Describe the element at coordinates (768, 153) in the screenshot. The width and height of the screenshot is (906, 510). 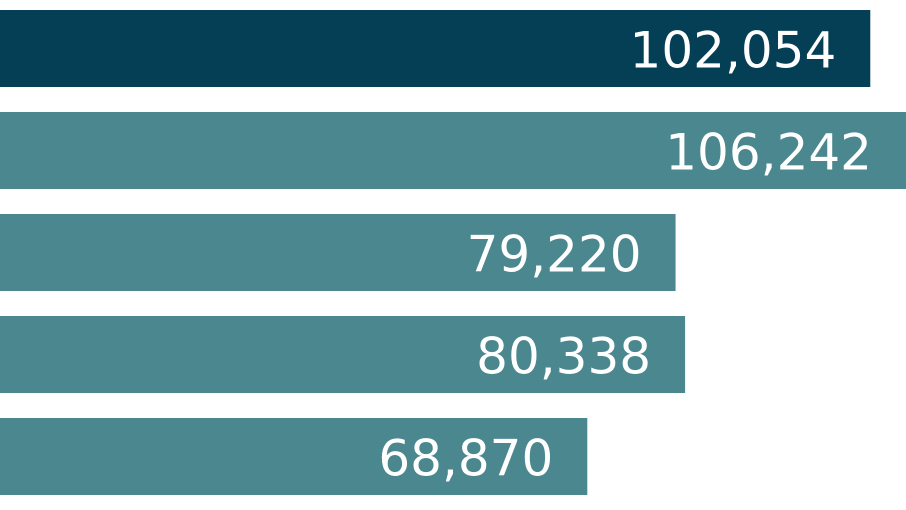
I see `value-label: 106,242` at that location.